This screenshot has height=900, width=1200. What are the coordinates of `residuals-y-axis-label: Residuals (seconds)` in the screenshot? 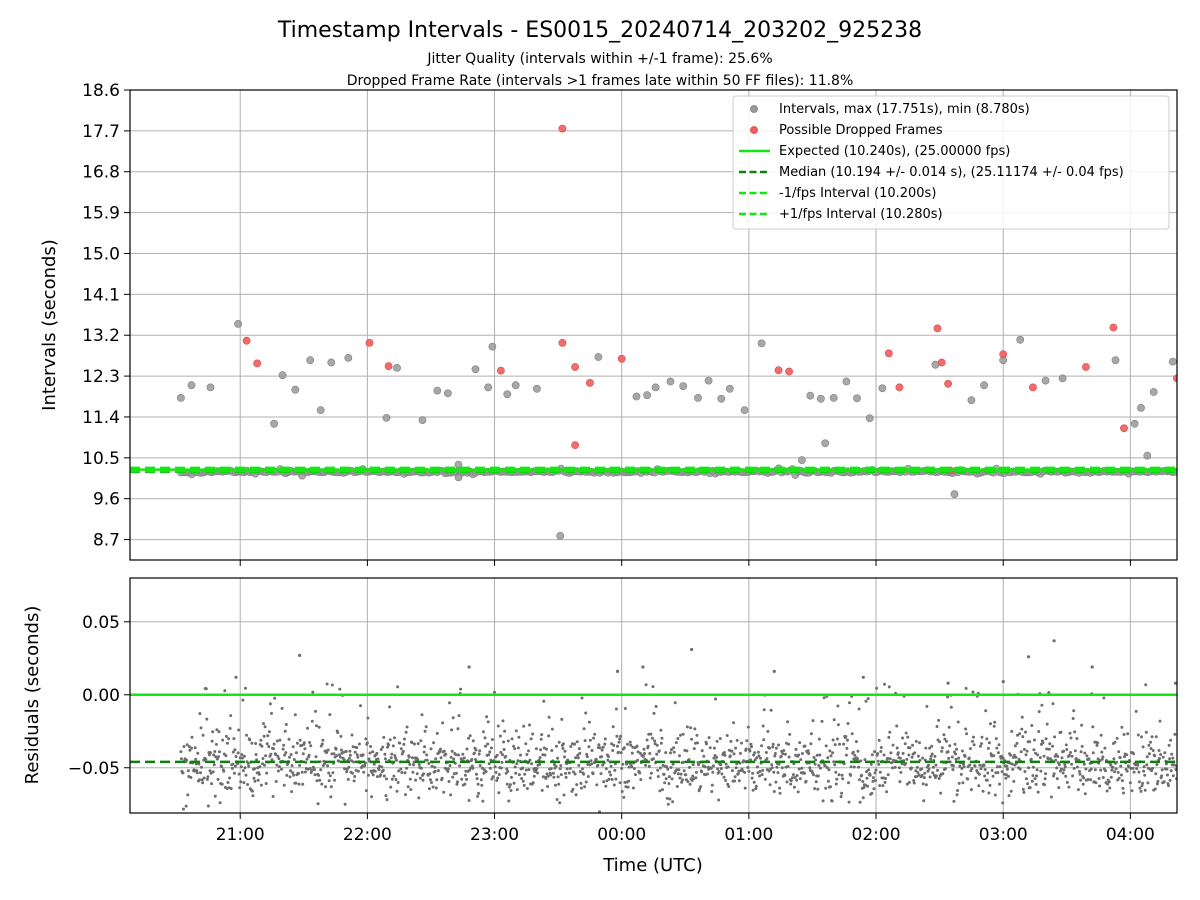 It's located at (32, 695).